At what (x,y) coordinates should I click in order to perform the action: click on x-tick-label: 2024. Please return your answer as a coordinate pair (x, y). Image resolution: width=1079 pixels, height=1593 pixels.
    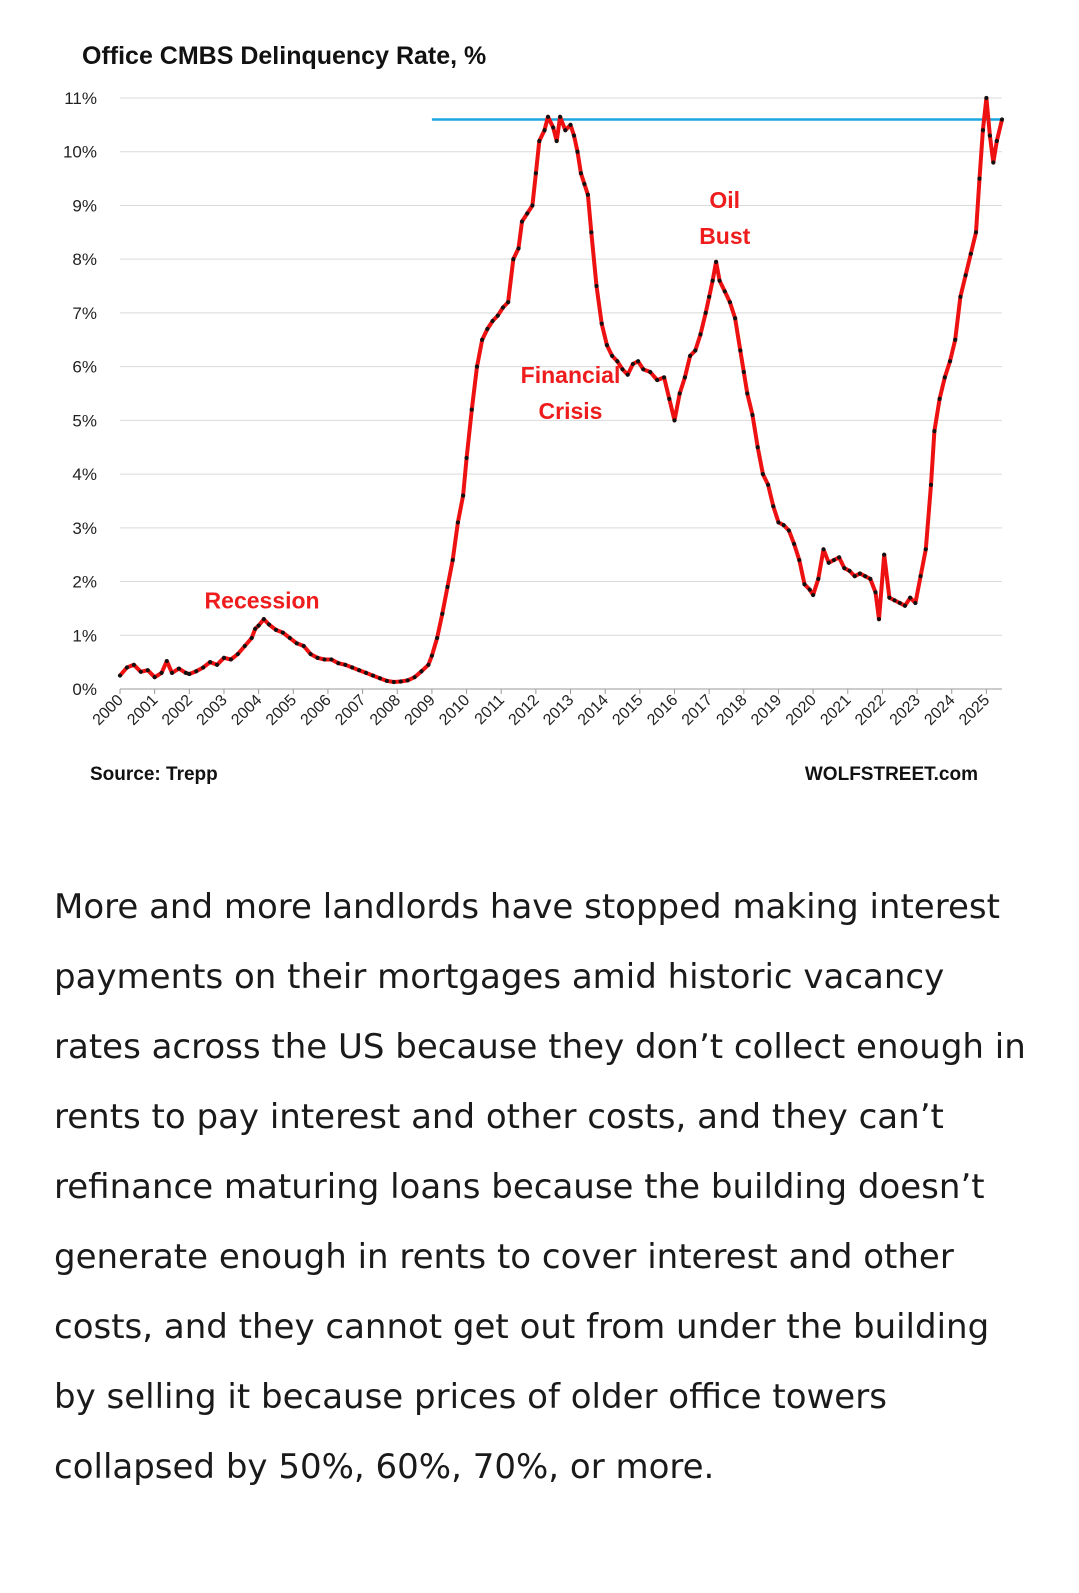
    Looking at the image, I should click on (939, 710).